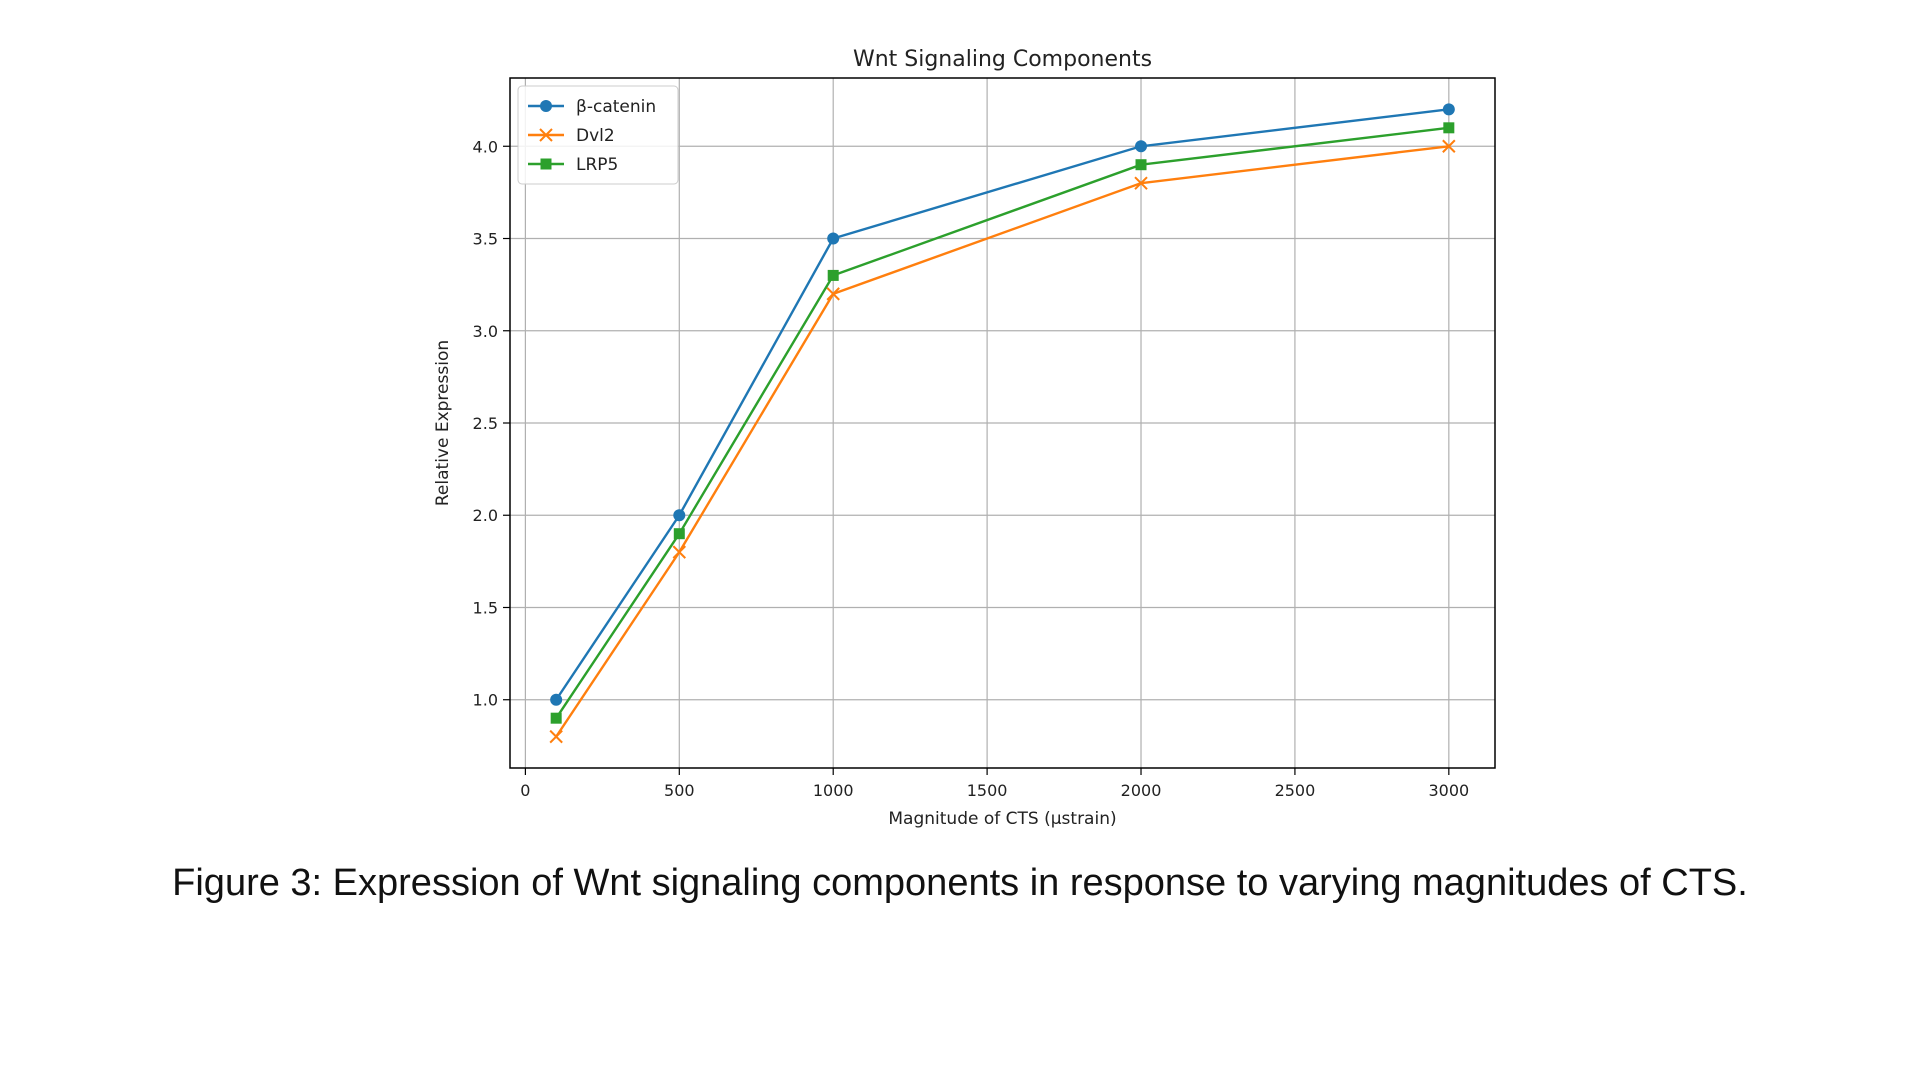 This screenshot has width=1920, height=1080. What do you see at coordinates (525, 790) in the screenshot?
I see `x-tick-label: 0` at bounding box center [525, 790].